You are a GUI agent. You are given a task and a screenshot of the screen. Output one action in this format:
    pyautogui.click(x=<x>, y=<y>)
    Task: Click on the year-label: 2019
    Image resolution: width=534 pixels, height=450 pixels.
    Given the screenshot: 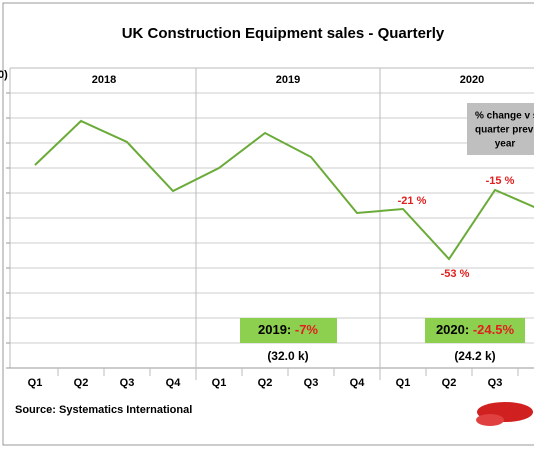 What is the action you would take?
    pyautogui.click(x=288, y=80)
    